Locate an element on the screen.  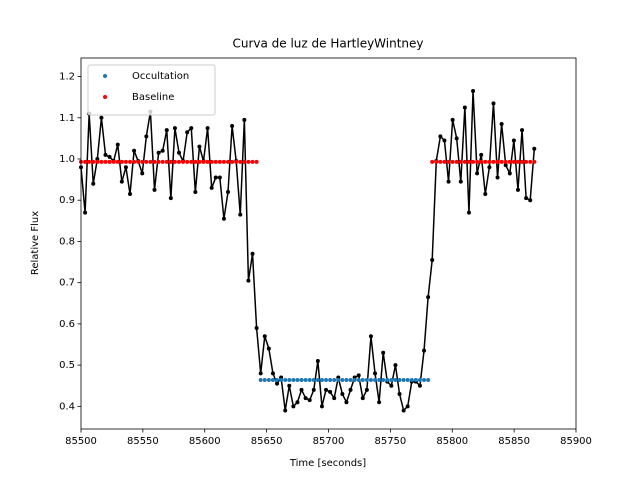
legend-label: Baseline is located at coordinates (153, 97).